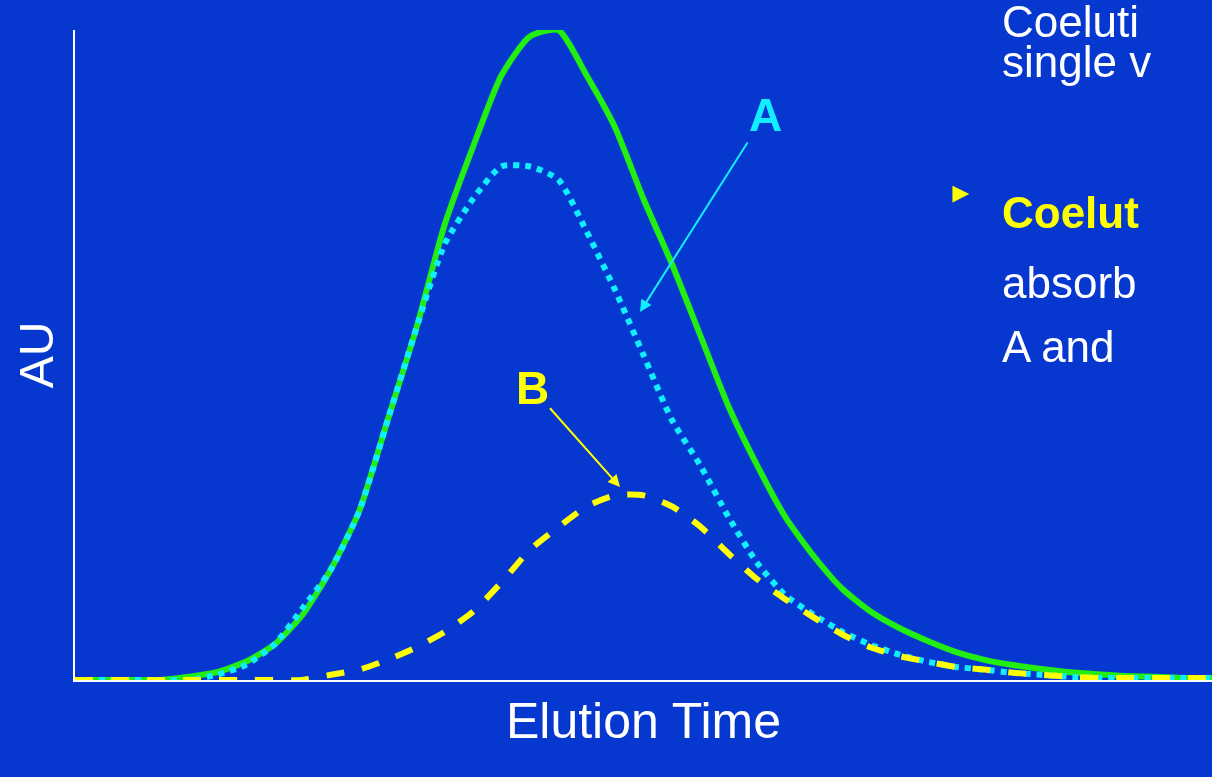 Image resolution: width=1212 pixels, height=777 pixels. I want to click on x-axis-title: Elution Time, so click(643, 721).